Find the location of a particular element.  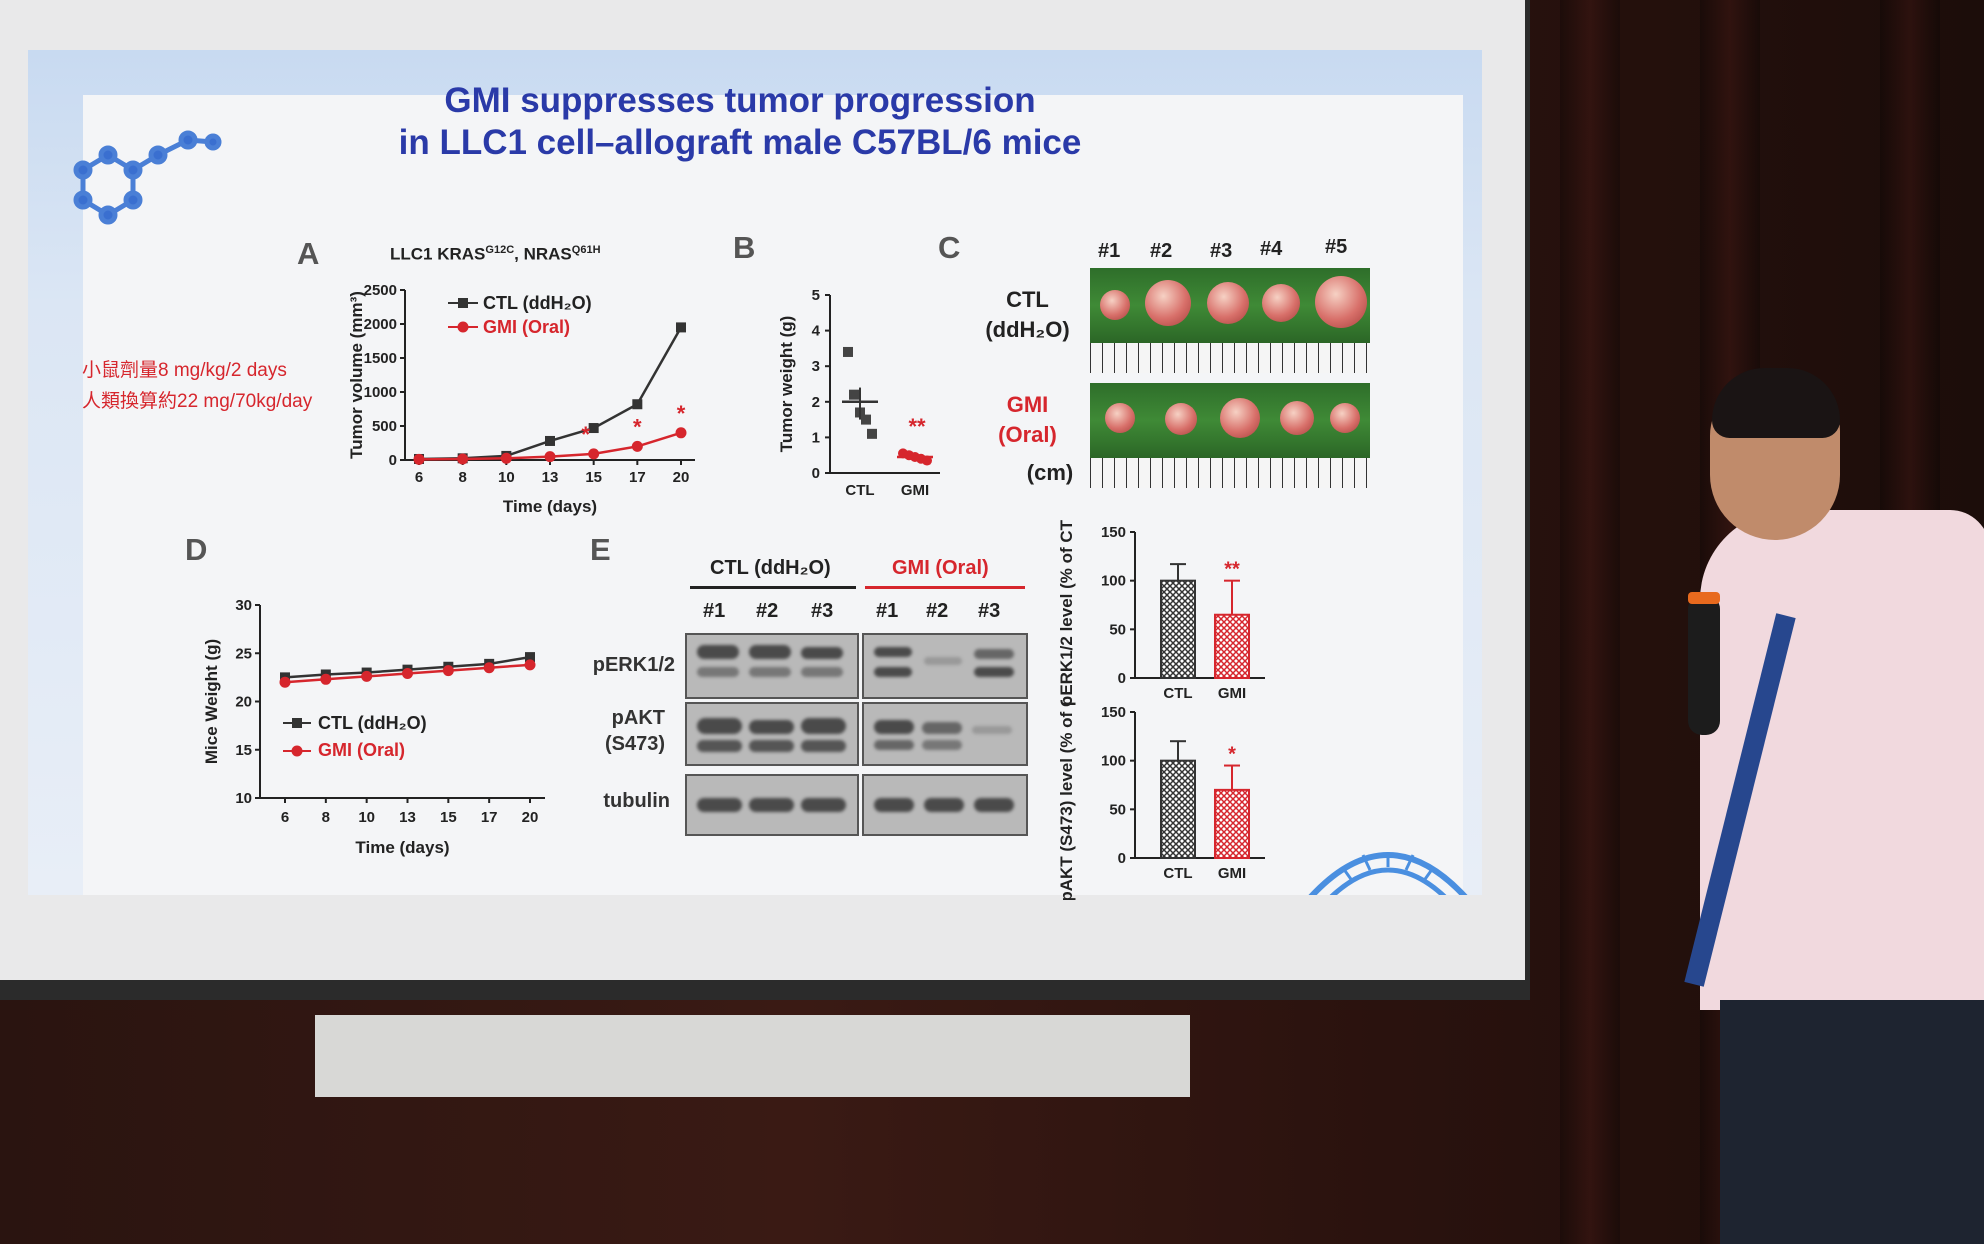

blot-tubulin-gmi is located at coordinates (945, 805).